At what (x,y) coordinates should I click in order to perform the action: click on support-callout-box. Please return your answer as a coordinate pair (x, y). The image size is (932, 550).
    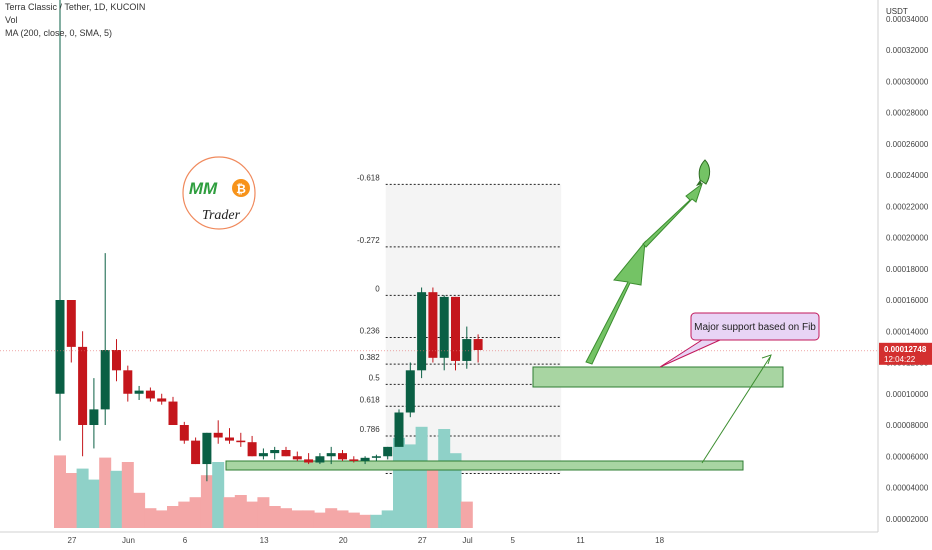
    Looking at the image, I should click on (755, 326).